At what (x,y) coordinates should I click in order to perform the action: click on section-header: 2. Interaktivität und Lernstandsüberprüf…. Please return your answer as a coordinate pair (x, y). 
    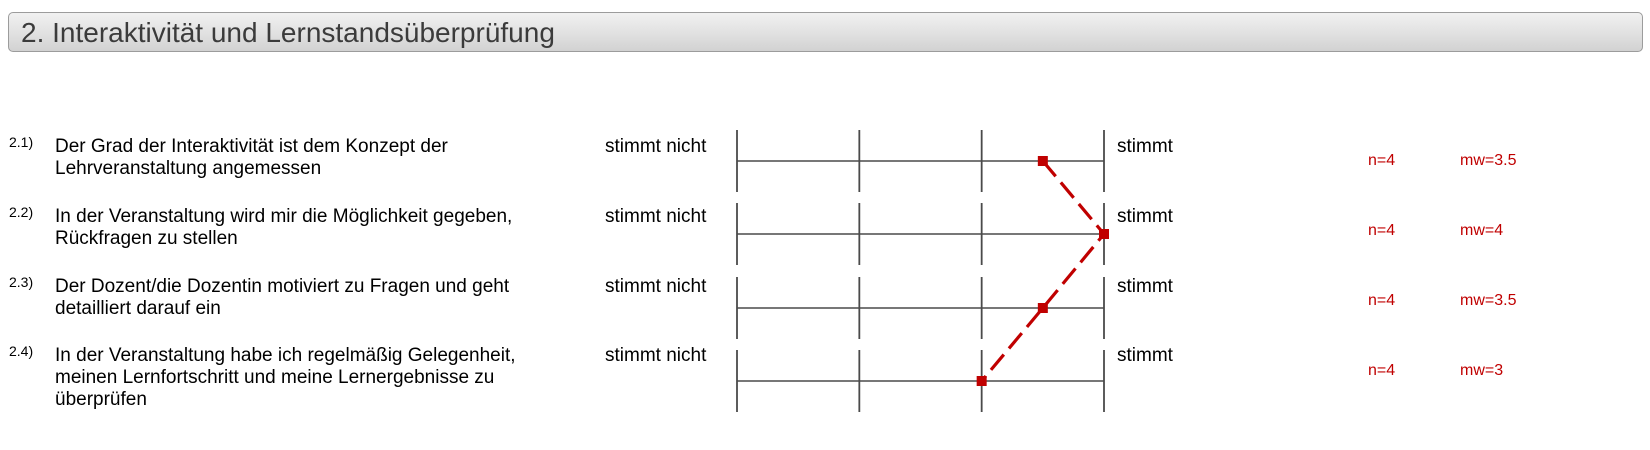
    Looking at the image, I should click on (825, 32).